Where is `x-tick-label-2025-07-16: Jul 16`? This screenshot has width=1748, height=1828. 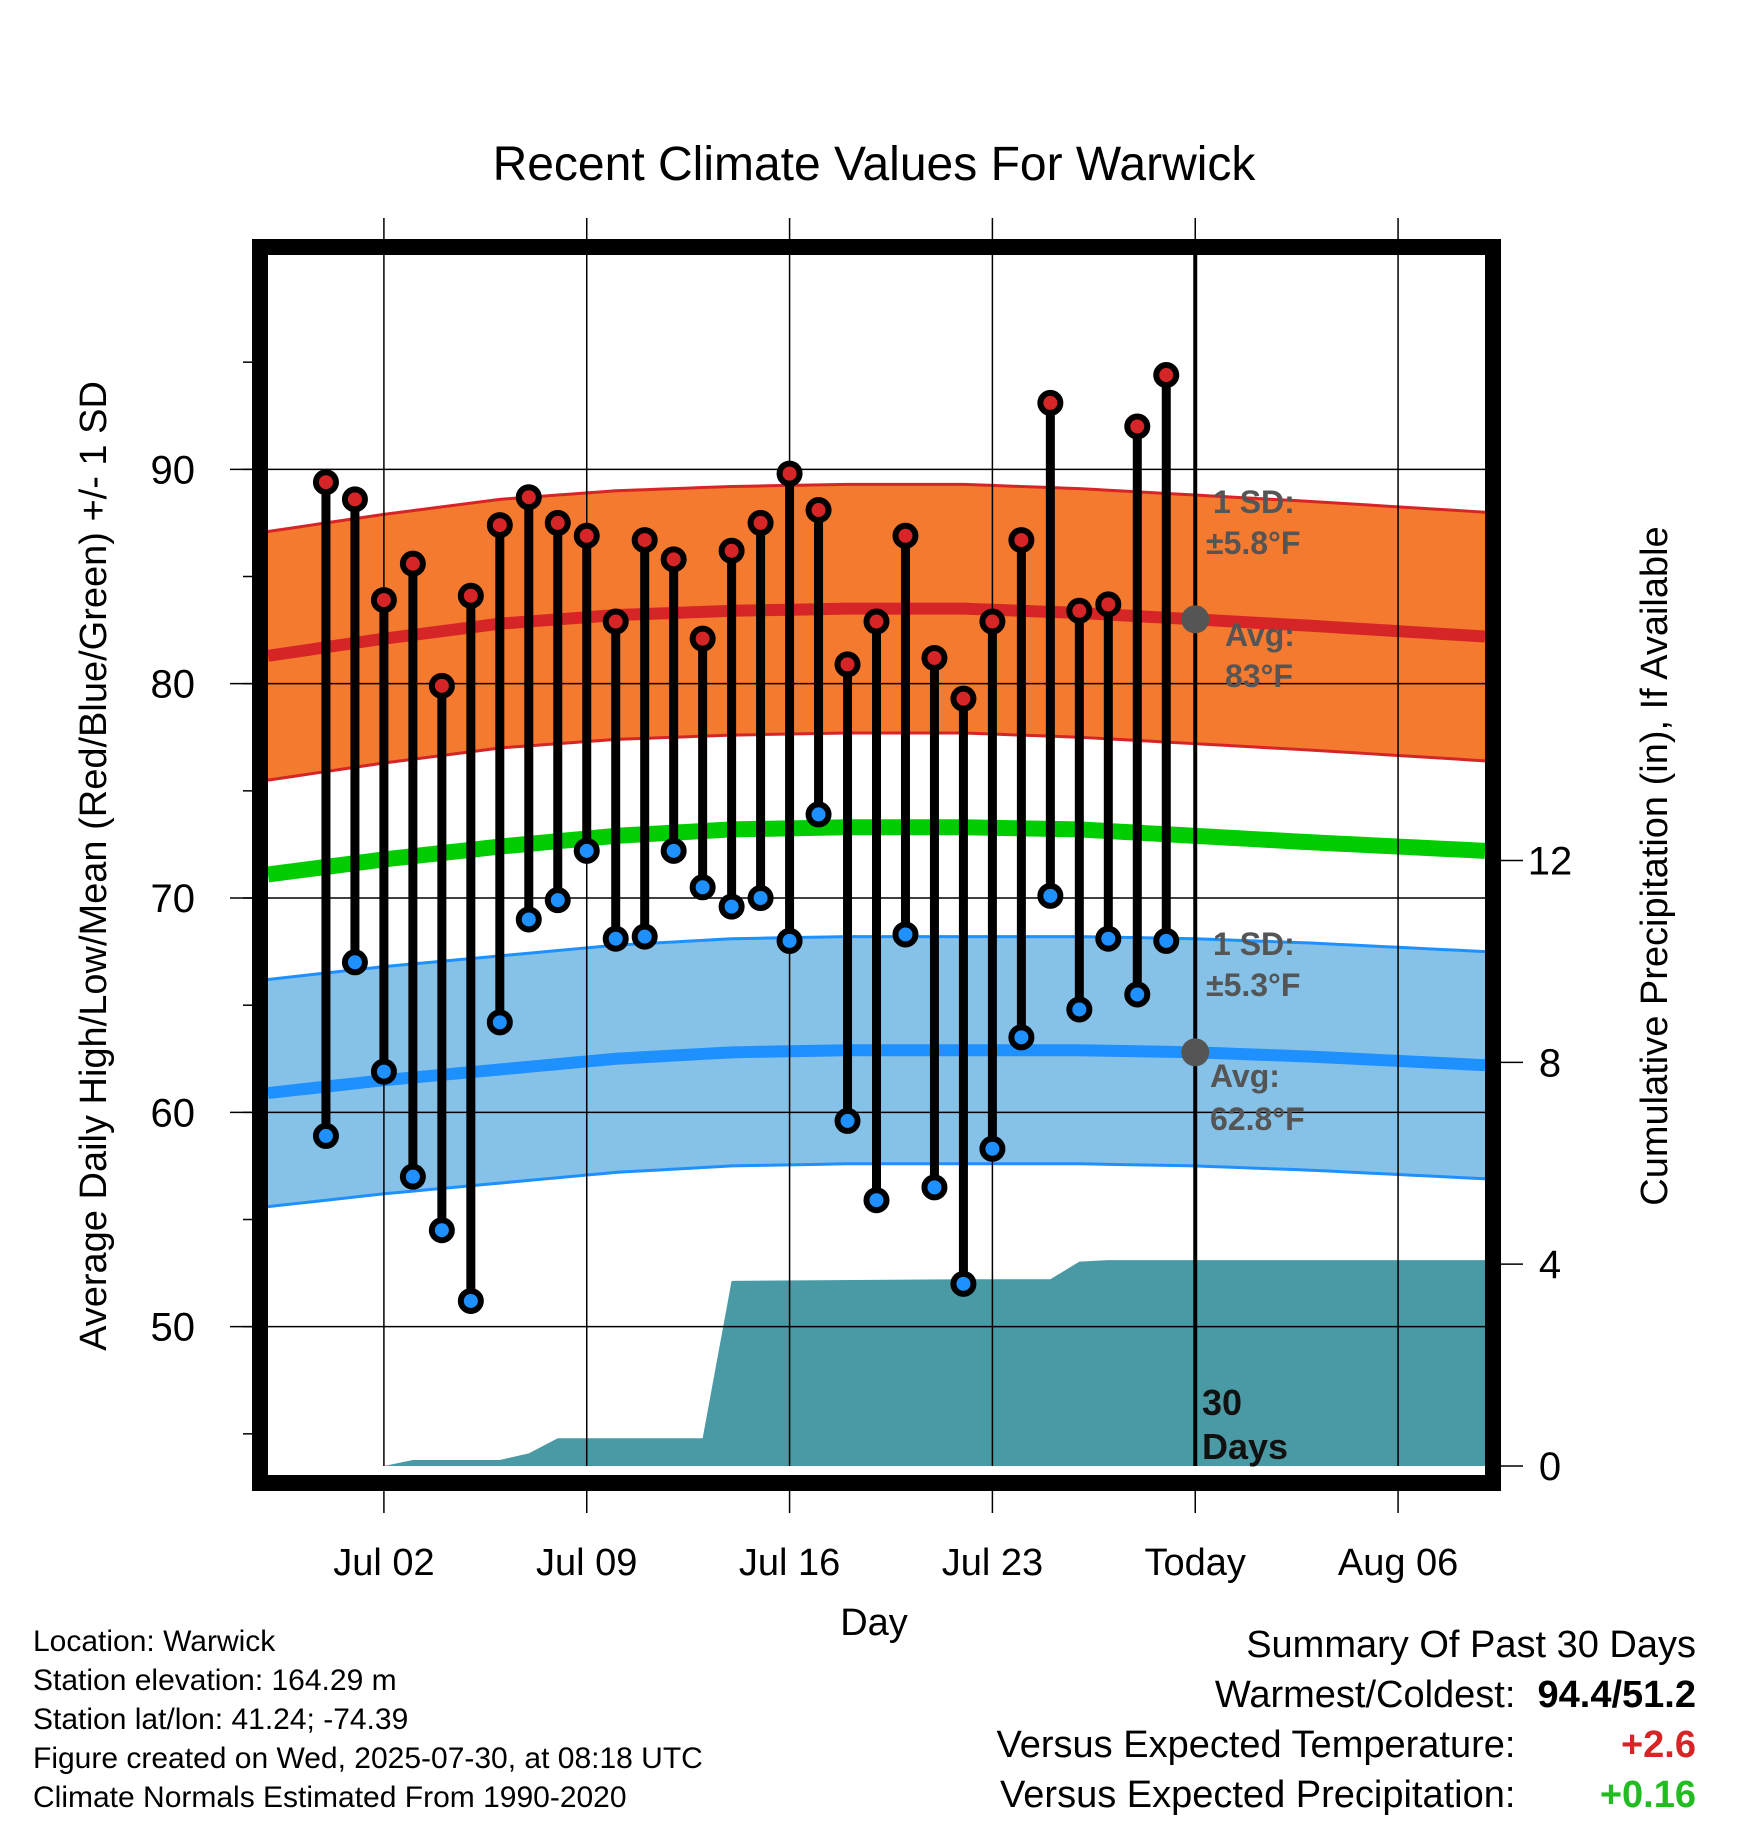 x-tick-label-2025-07-16: Jul 16 is located at coordinates (789, 1563).